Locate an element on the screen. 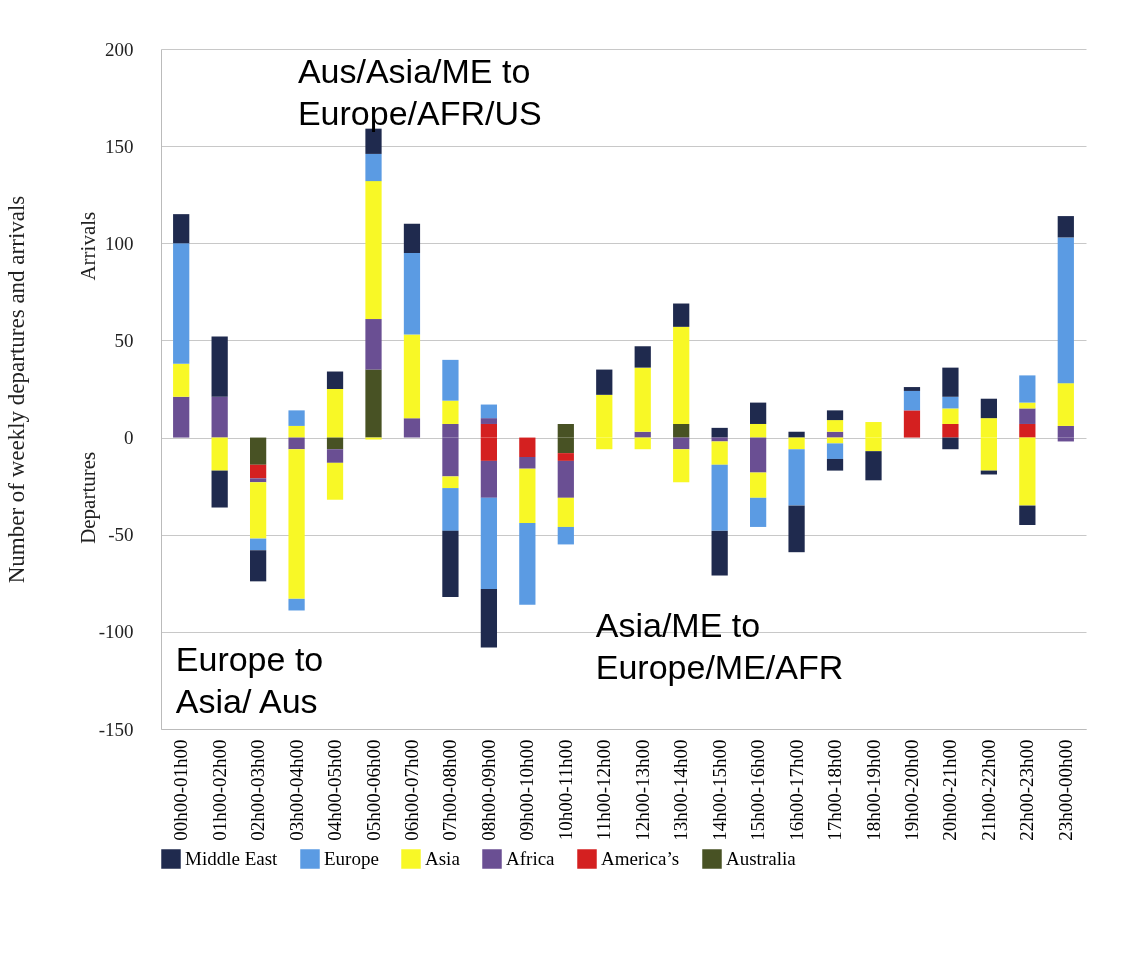 This screenshot has width=1142, height=964. x-tick-label: 02h00-03h00 is located at coordinates (258, 790).